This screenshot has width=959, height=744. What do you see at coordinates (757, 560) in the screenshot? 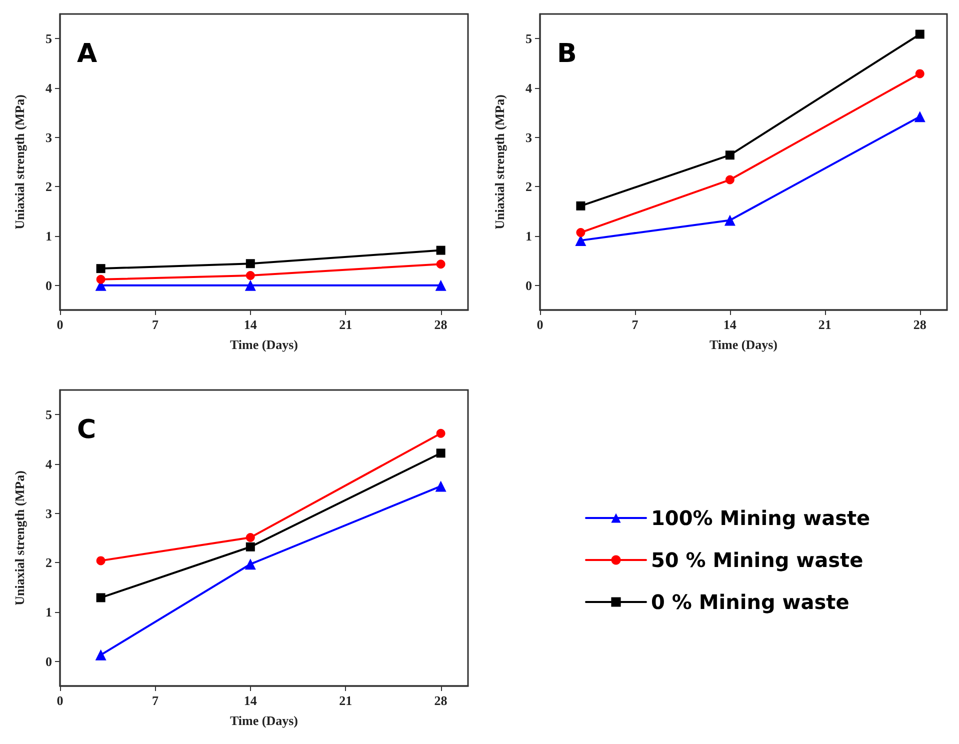
I see `legend-label: 50 % Mining waste` at bounding box center [757, 560].